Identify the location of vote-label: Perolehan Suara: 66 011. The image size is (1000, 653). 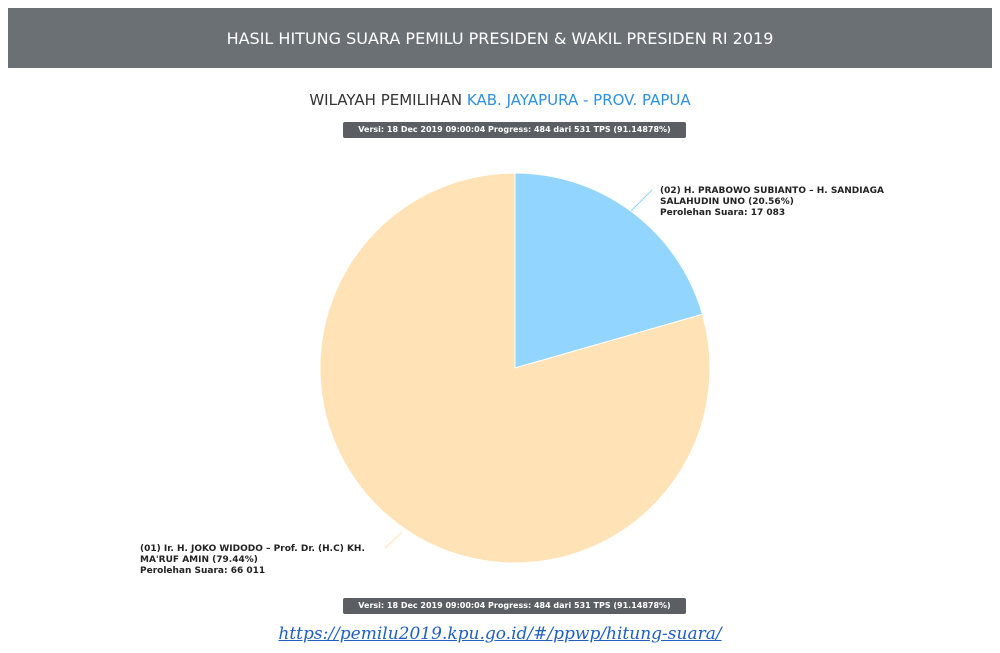
(203, 571).